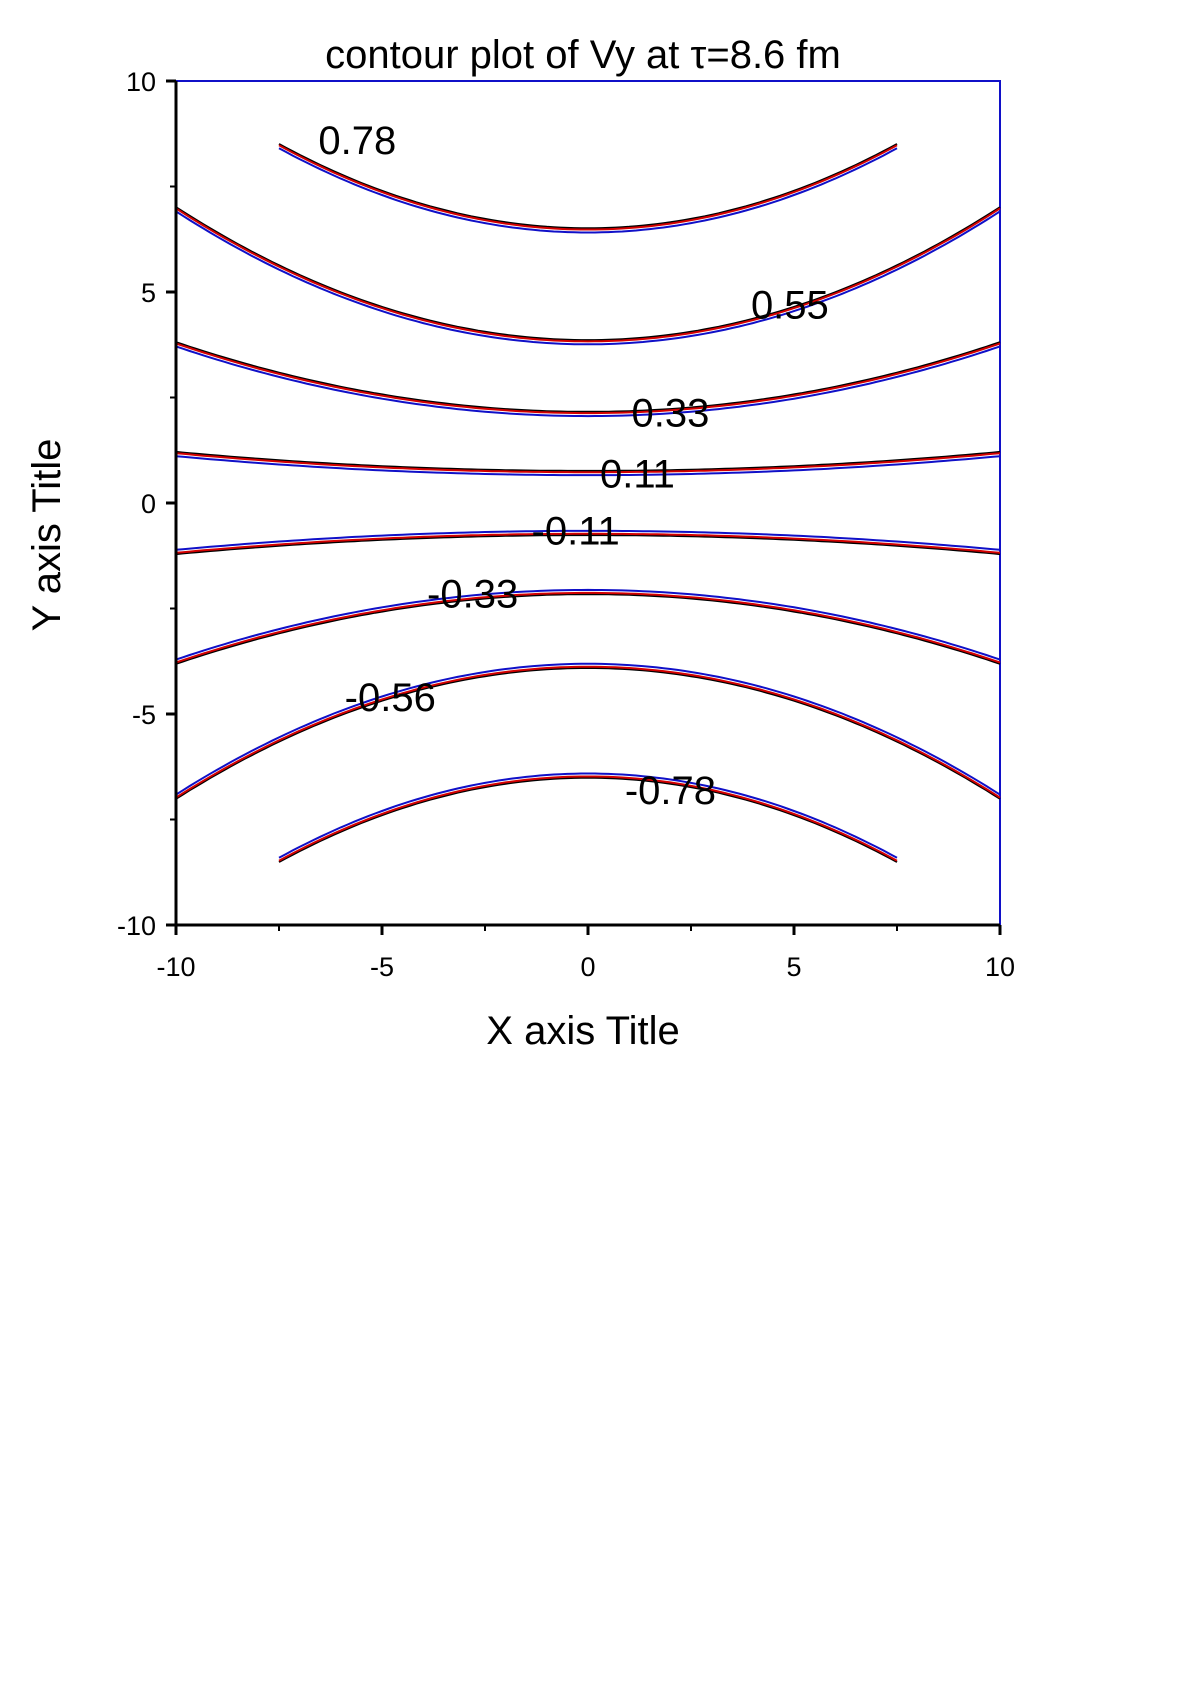 The image size is (1183, 1694). Describe the element at coordinates (357, 141) in the screenshot. I see `contour-label-0.78: 0.78` at that location.